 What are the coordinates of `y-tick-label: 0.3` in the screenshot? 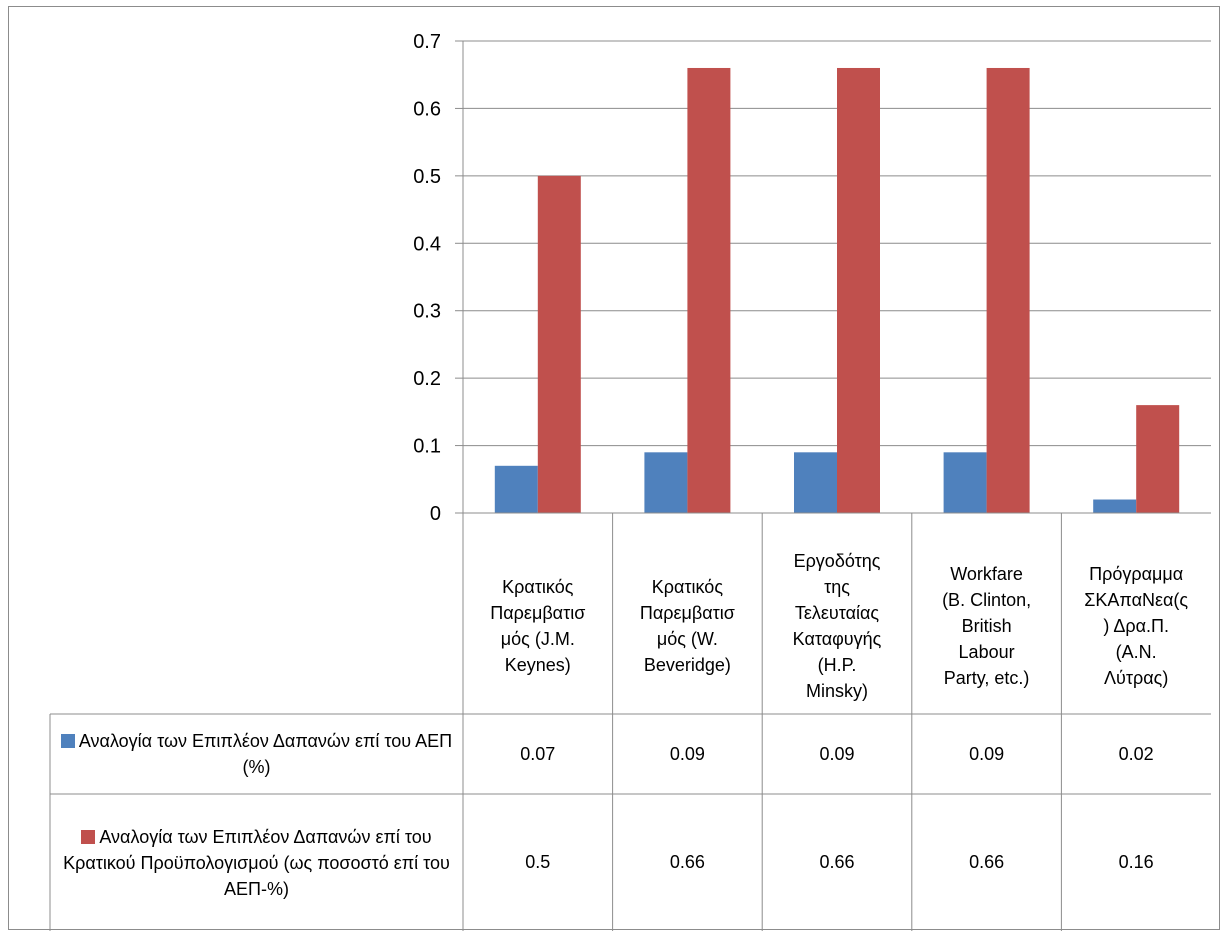 It's located at (427, 312).